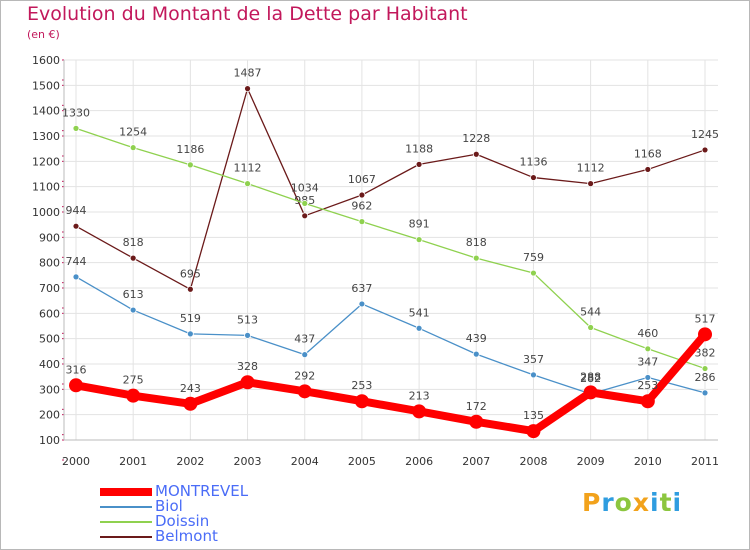 This screenshot has width=750, height=550. Describe the element at coordinates (174, 521) in the screenshot. I see `legend-item: Doissin` at that location.